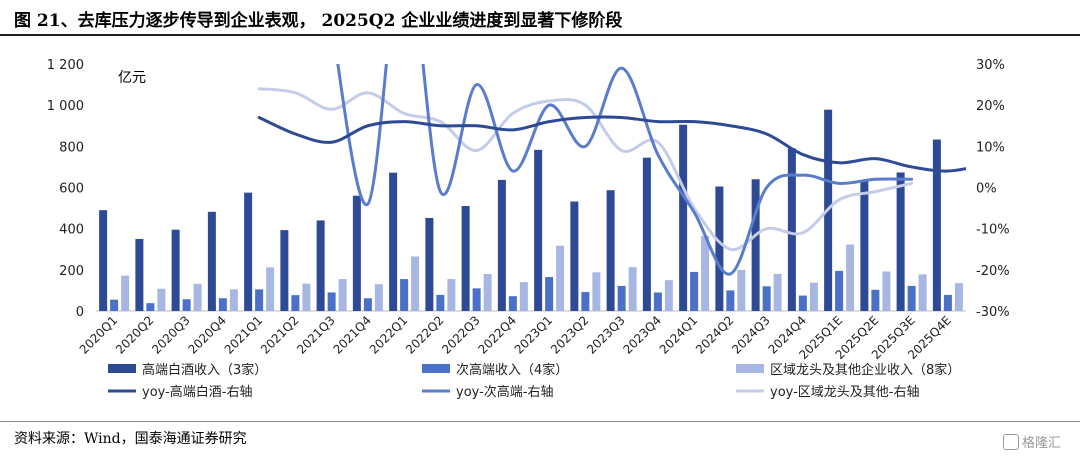 This screenshot has width=1080, height=462. What do you see at coordinates (197, 392) in the screenshot?
I see `legend-label: yoy-高端白酒-右轴` at bounding box center [197, 392].